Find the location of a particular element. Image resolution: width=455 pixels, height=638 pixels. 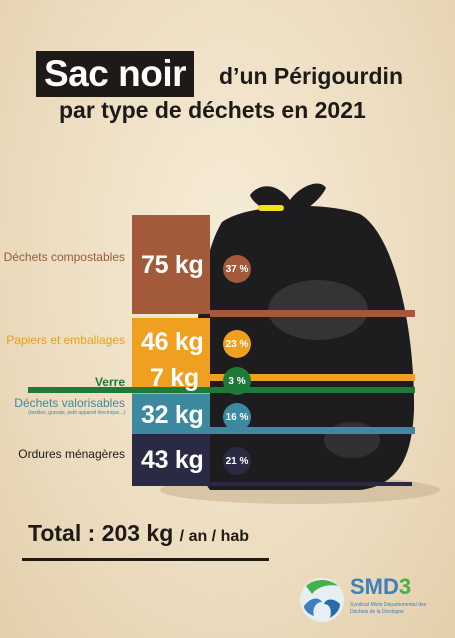

category-label-text: Déchets valorisables is located at coordinates (69, 403).